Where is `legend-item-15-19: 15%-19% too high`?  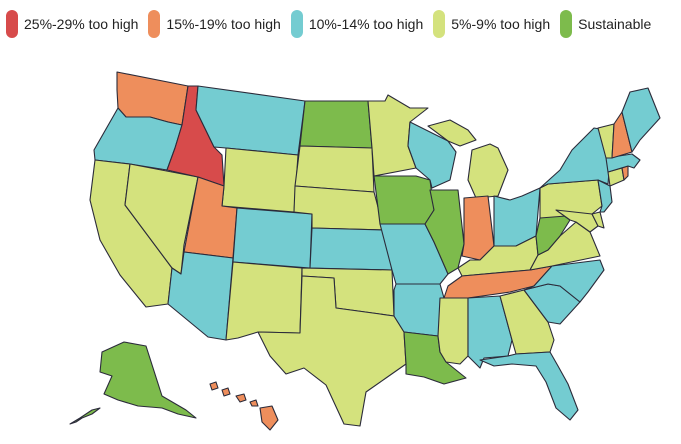 legend-item-15-19: 15%-19% too high is located at coordinates (214, 24).